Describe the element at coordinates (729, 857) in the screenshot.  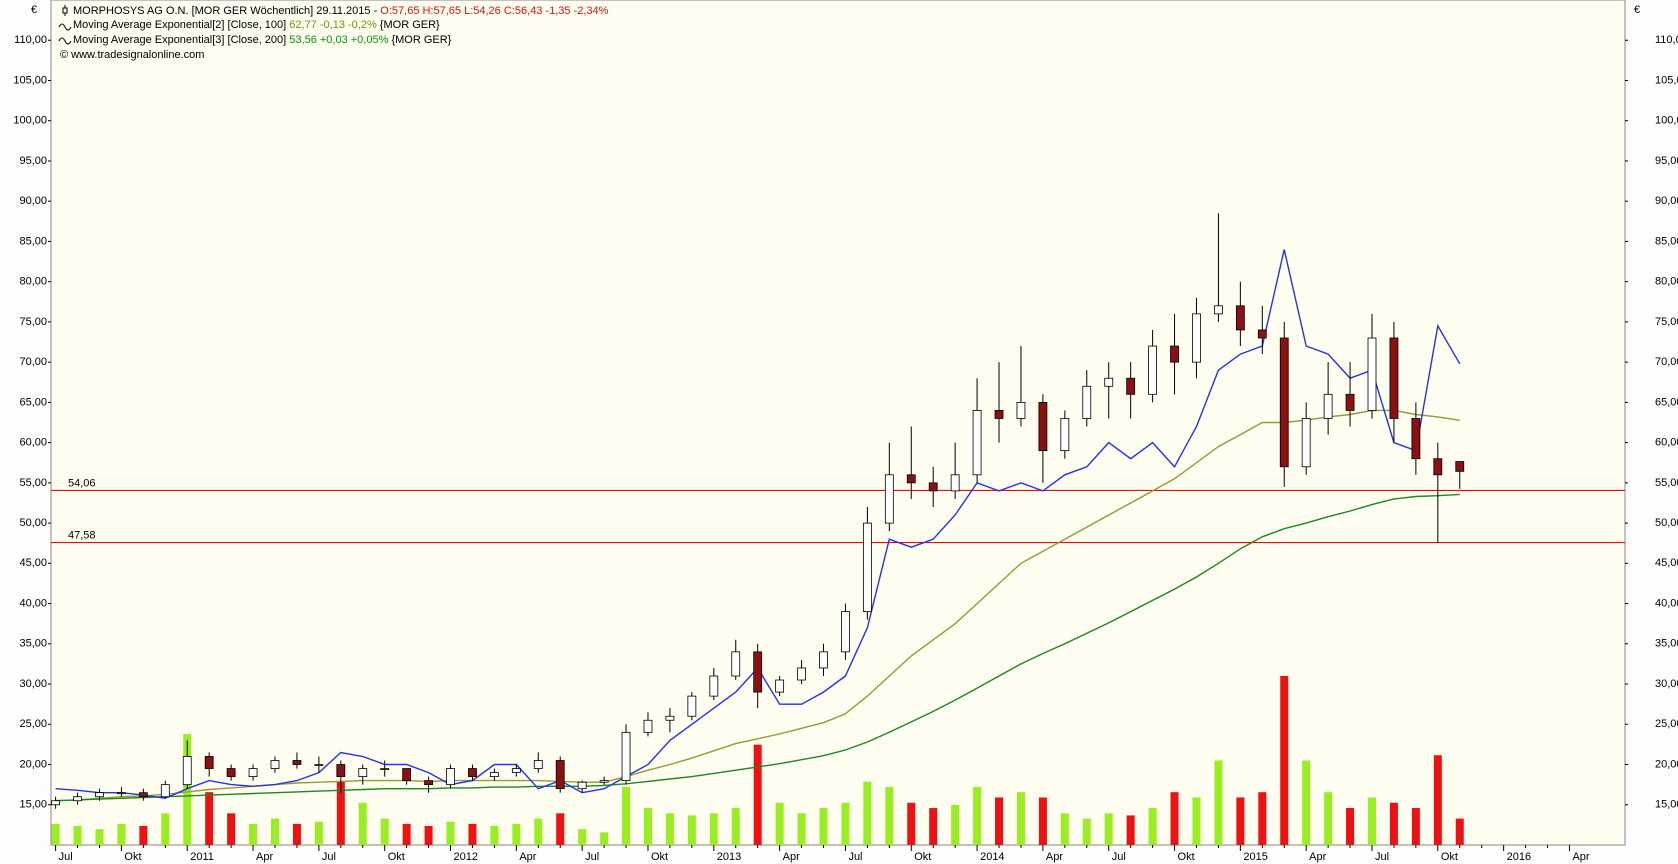
I see `x-tick-label: 2013` at that location.